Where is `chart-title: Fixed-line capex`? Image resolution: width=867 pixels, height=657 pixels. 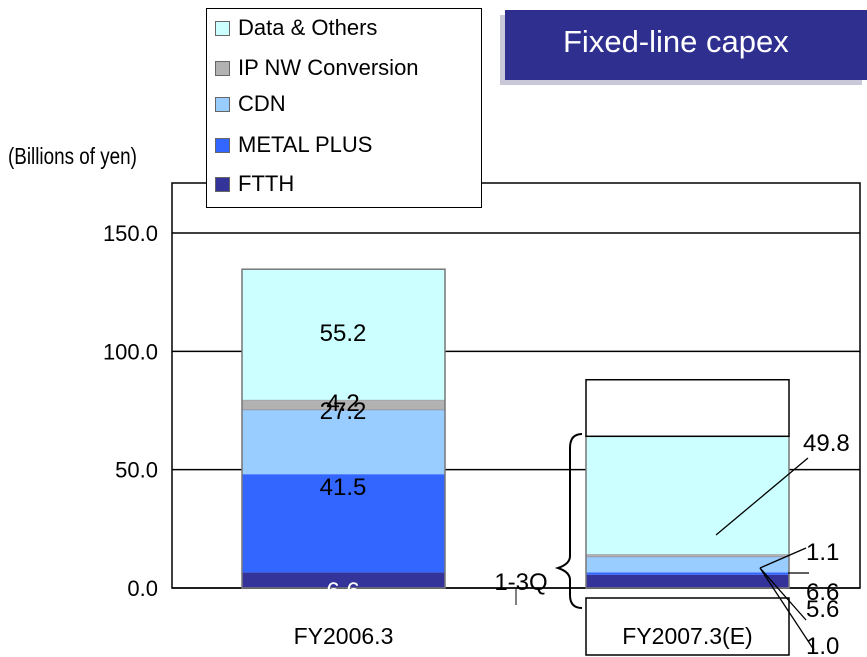
chart-title: Fixed-line capex is located at coordinates (676, 41).